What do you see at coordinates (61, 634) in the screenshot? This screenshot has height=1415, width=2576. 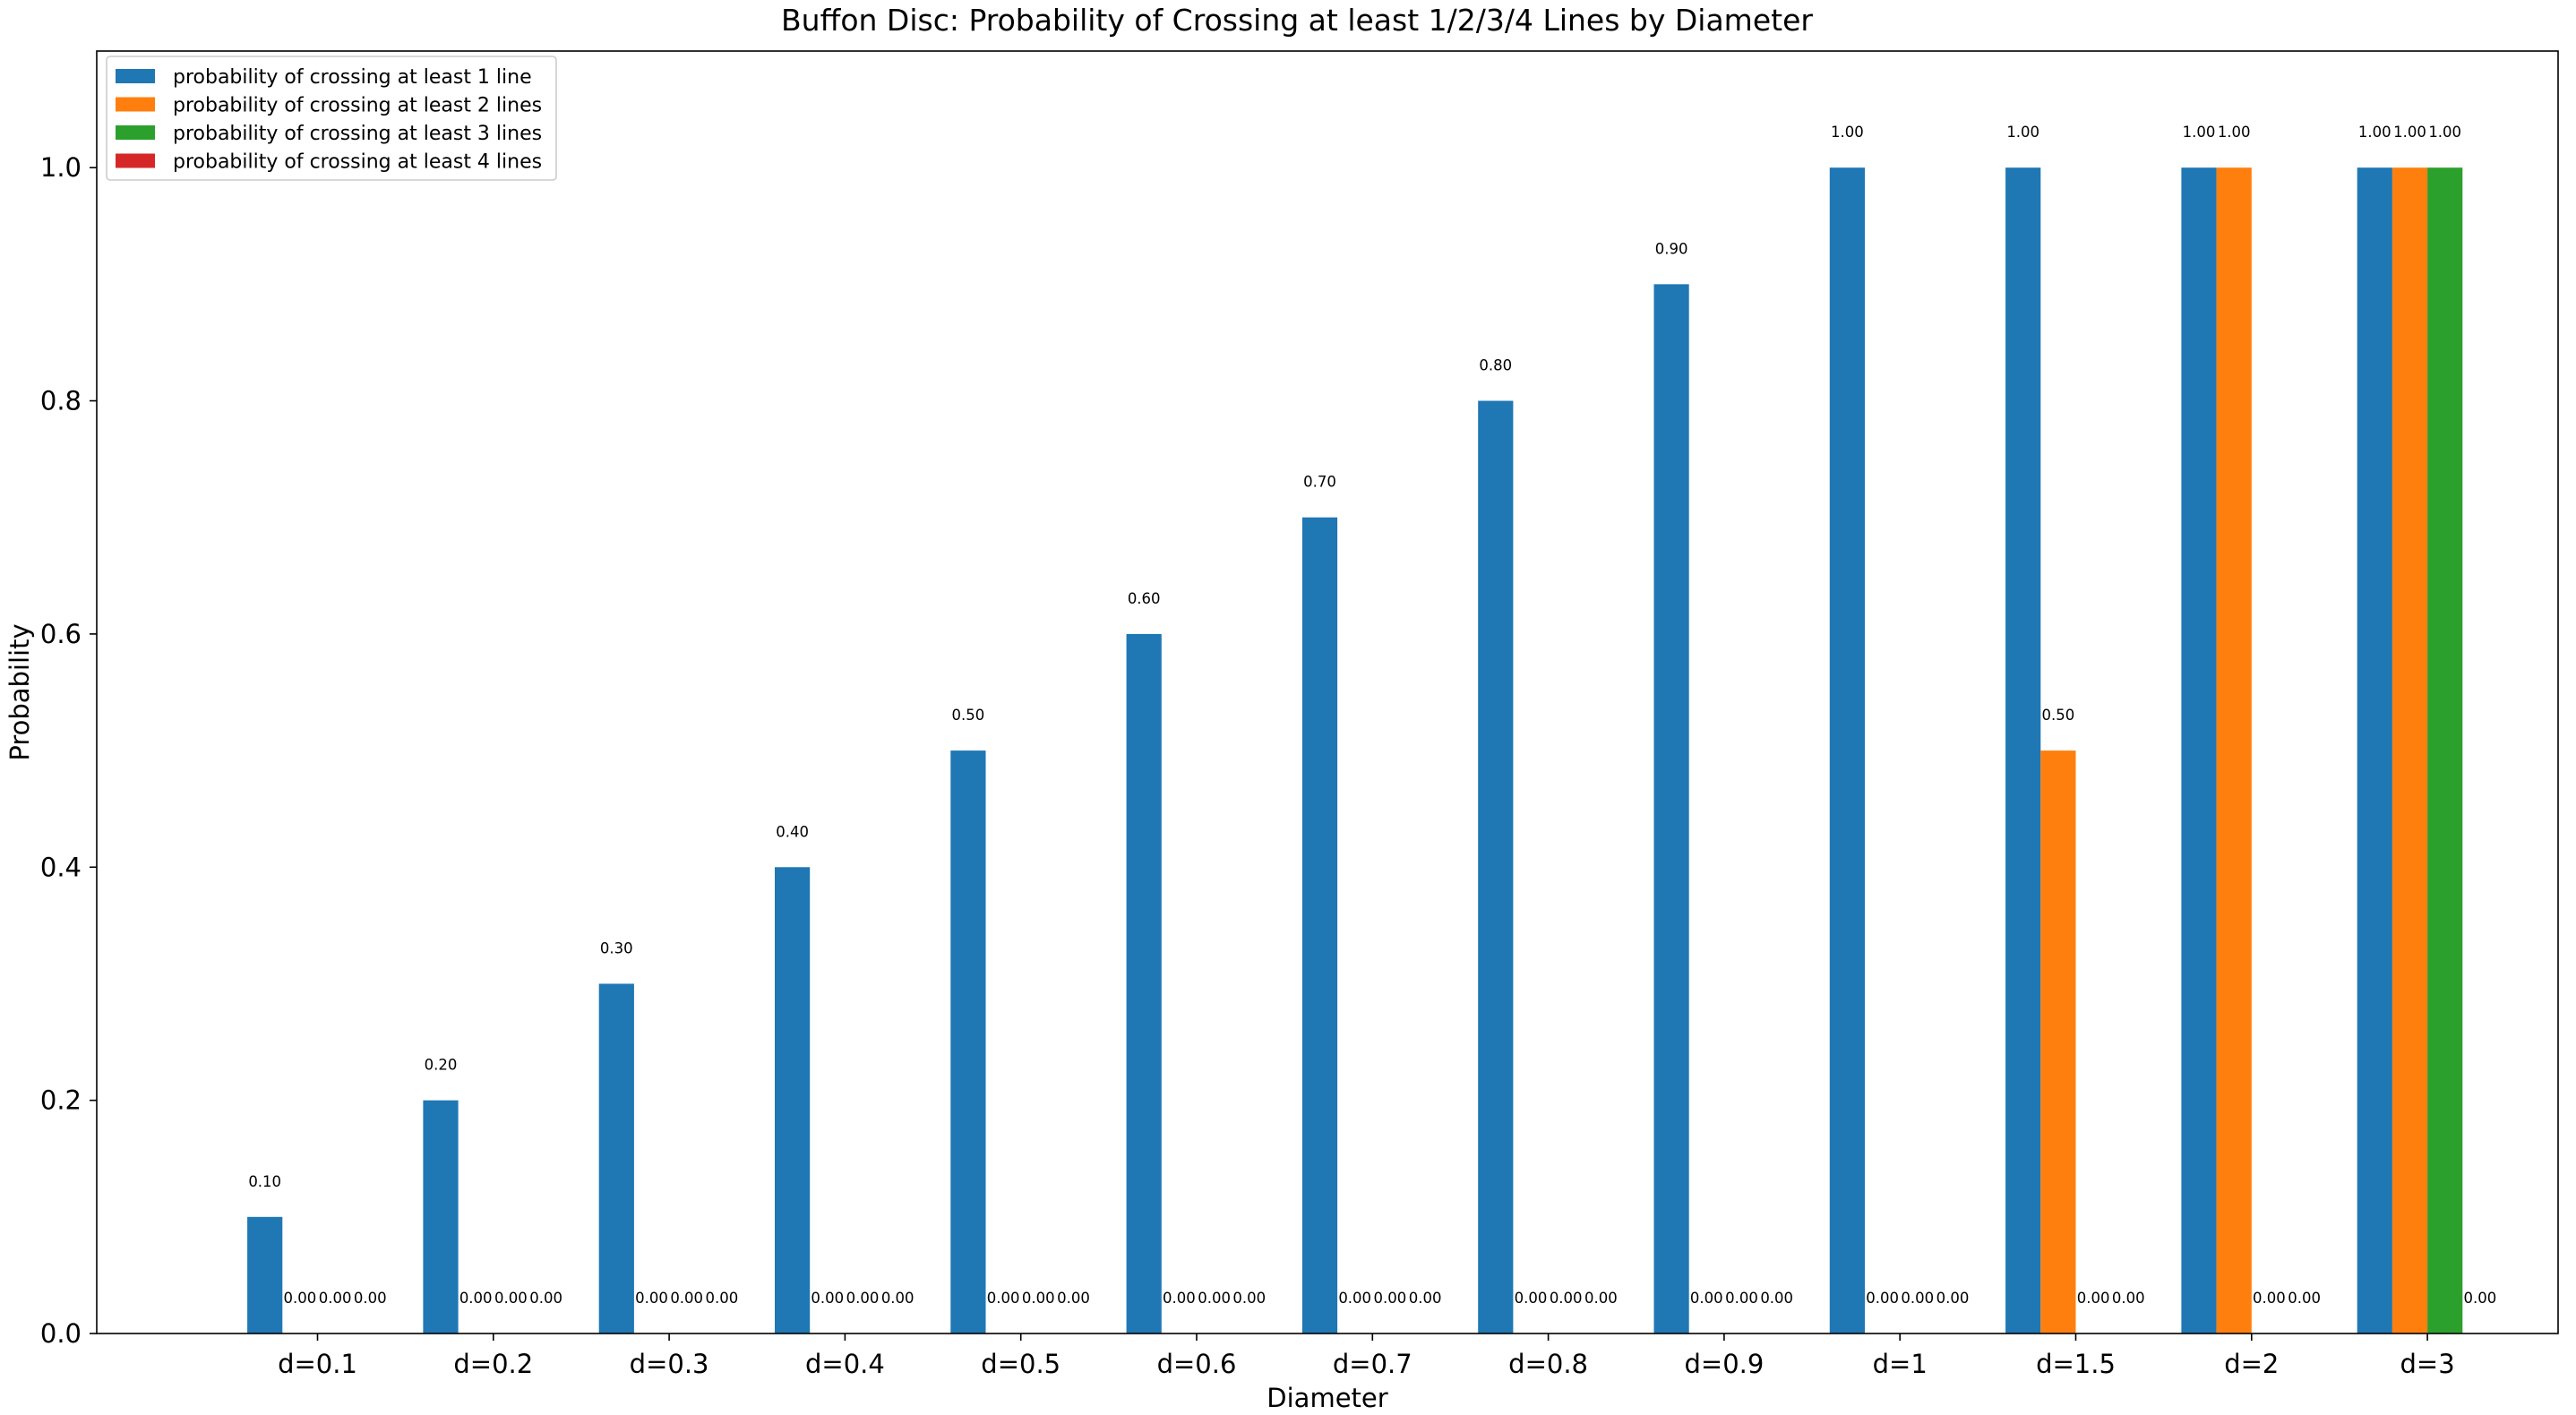 I see `y-tick-label: 0.6` at bounding box center [61, 634].